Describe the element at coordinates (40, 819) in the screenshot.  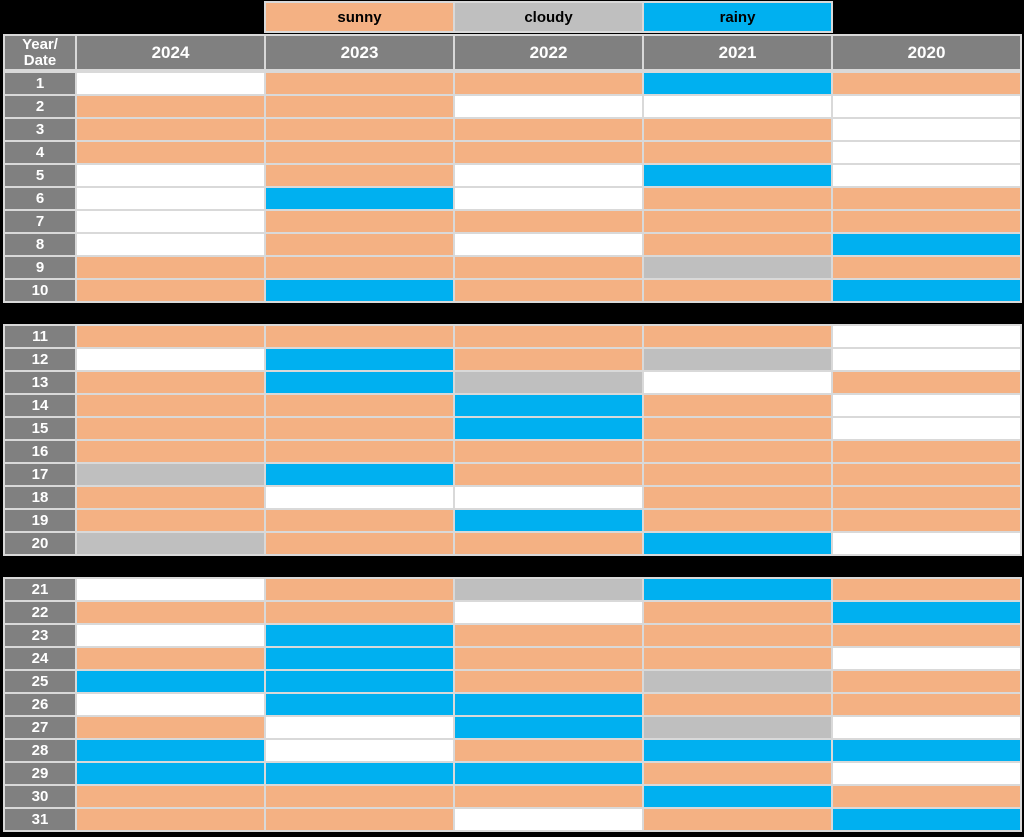
I see `date-label-31: 31` at that location.